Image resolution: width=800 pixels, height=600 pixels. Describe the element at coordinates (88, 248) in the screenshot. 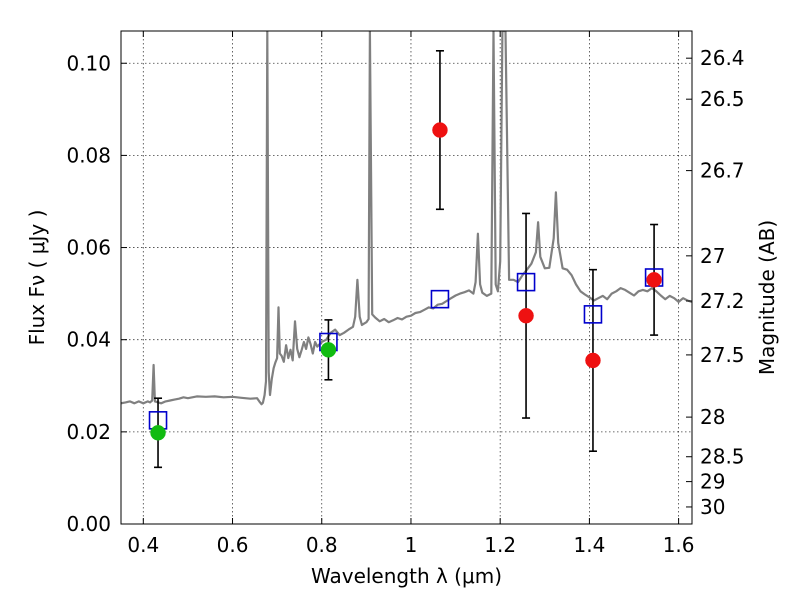

I see `y-tick-label: 0.06` at that location.